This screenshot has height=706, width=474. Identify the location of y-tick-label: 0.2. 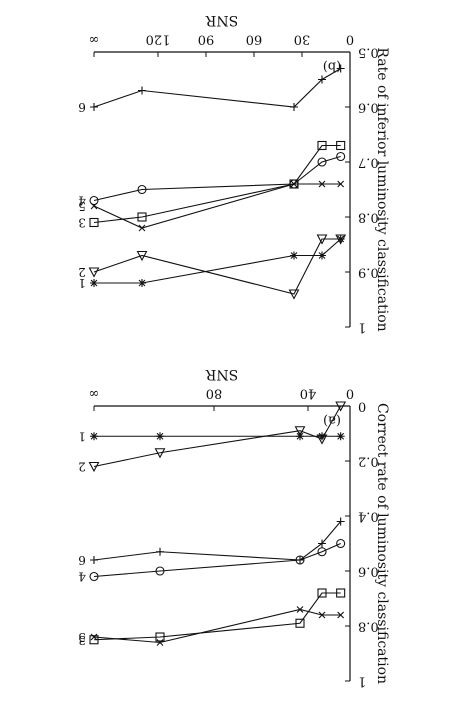
(368, 461).